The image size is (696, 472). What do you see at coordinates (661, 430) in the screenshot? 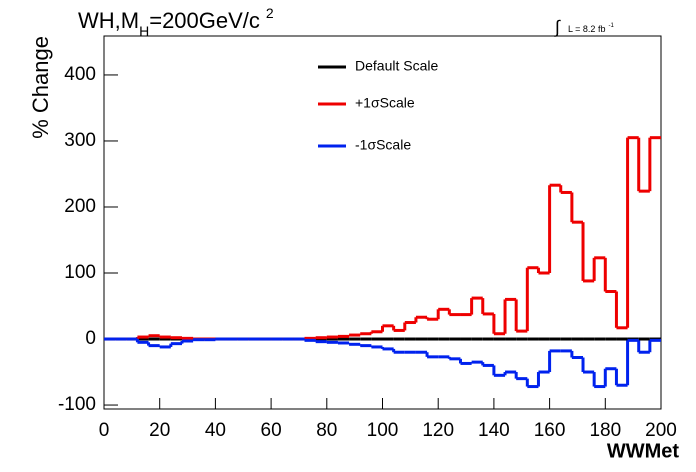
I see `x-tick-label: 200` at bounding box center [661, 430].